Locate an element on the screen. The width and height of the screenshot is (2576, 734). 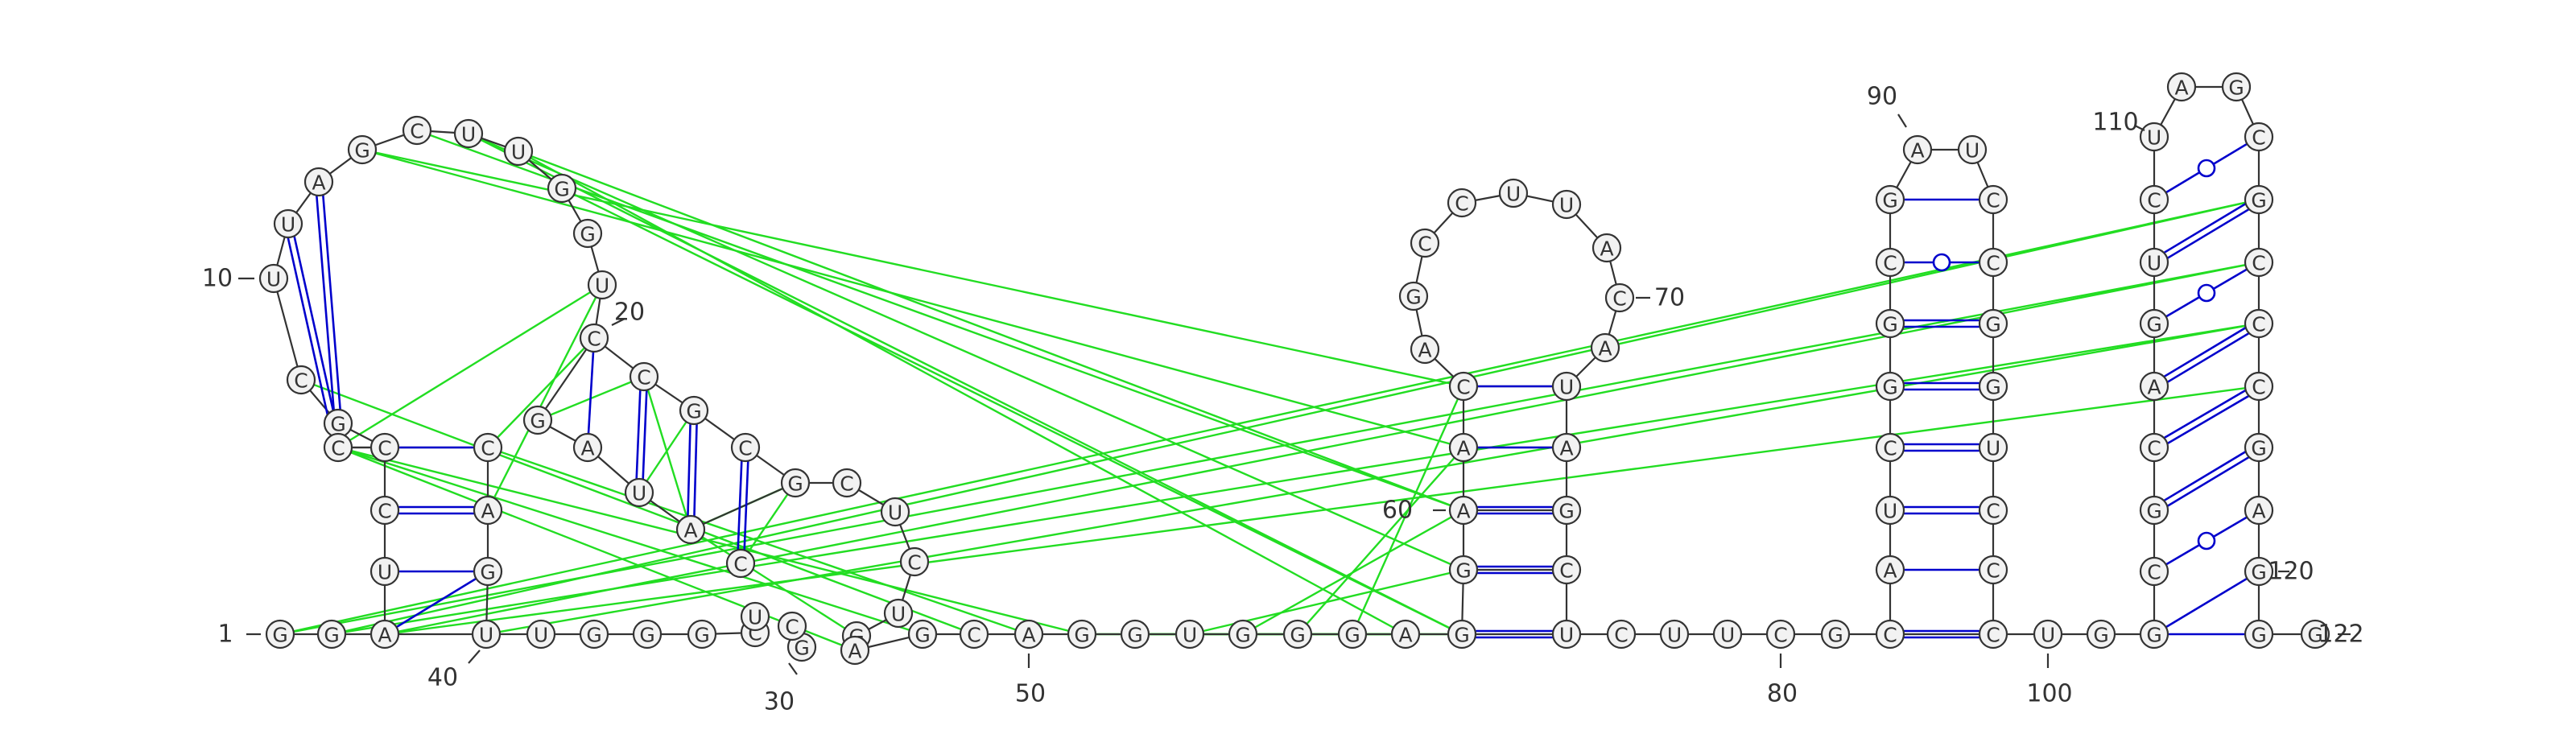
position-label-20: 20 is located at coordinates (629, 313).